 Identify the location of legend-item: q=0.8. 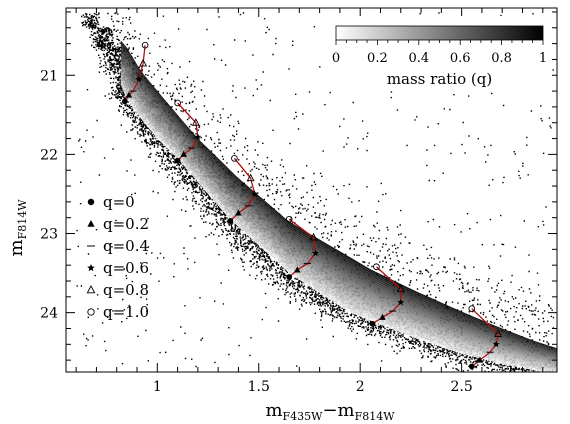
(117, 290).